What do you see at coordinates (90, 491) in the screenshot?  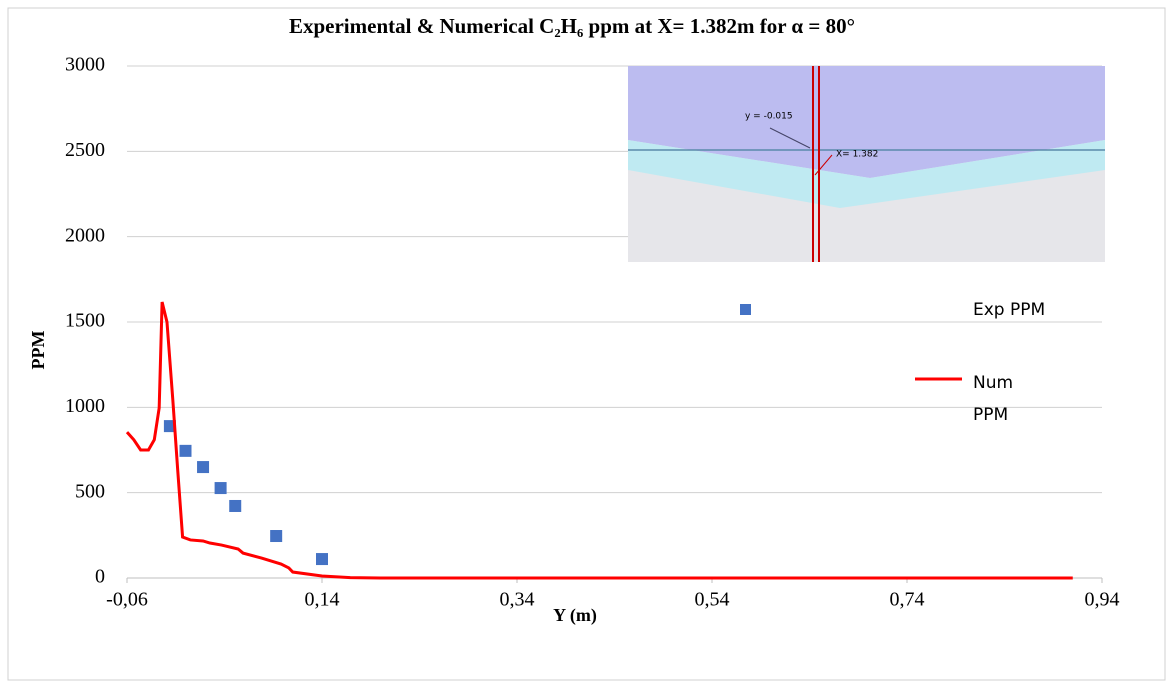 I see `y-tick-label: 500` at bounding box center [90, 491].